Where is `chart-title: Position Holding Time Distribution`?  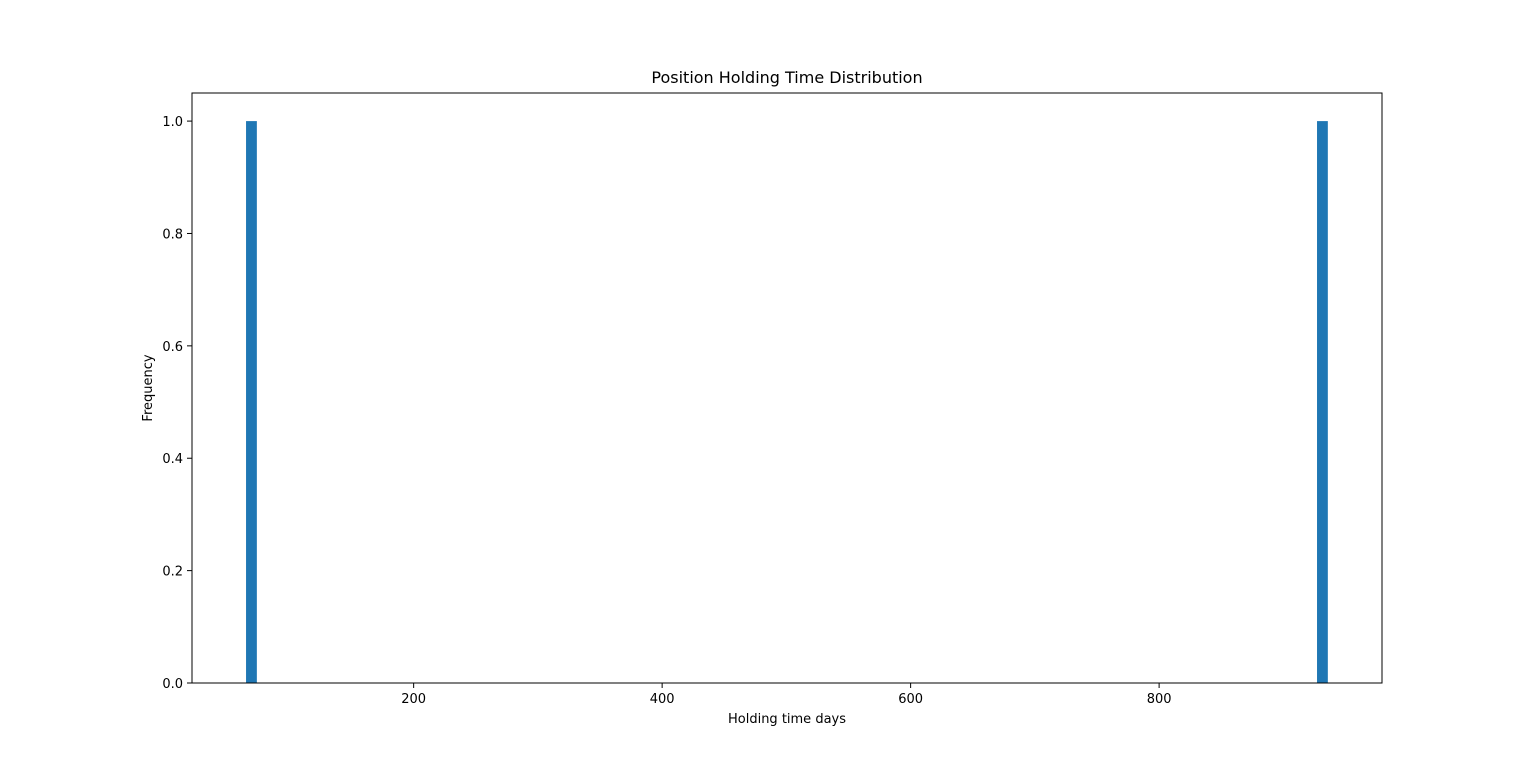
chart-title: Position Holding Time Distribution is located at coordinates (786, 77).